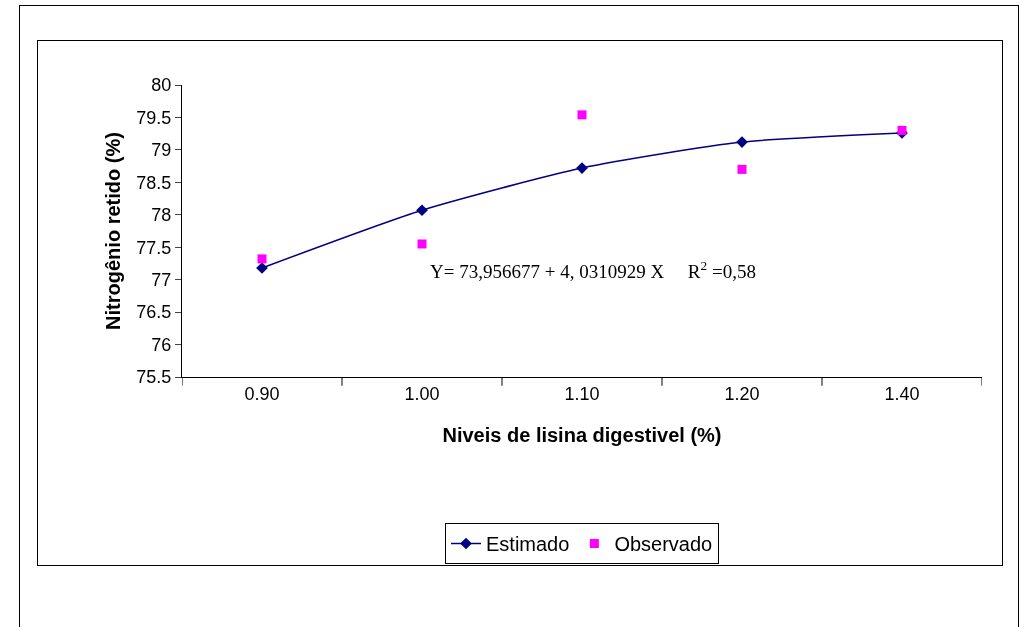 The width and height of the screenshot is (1019, 627). What do you see at coordinates (422, 393) in the screenshot?
I see `x-tick-label: 1.00` at bounding box center [422, 393].